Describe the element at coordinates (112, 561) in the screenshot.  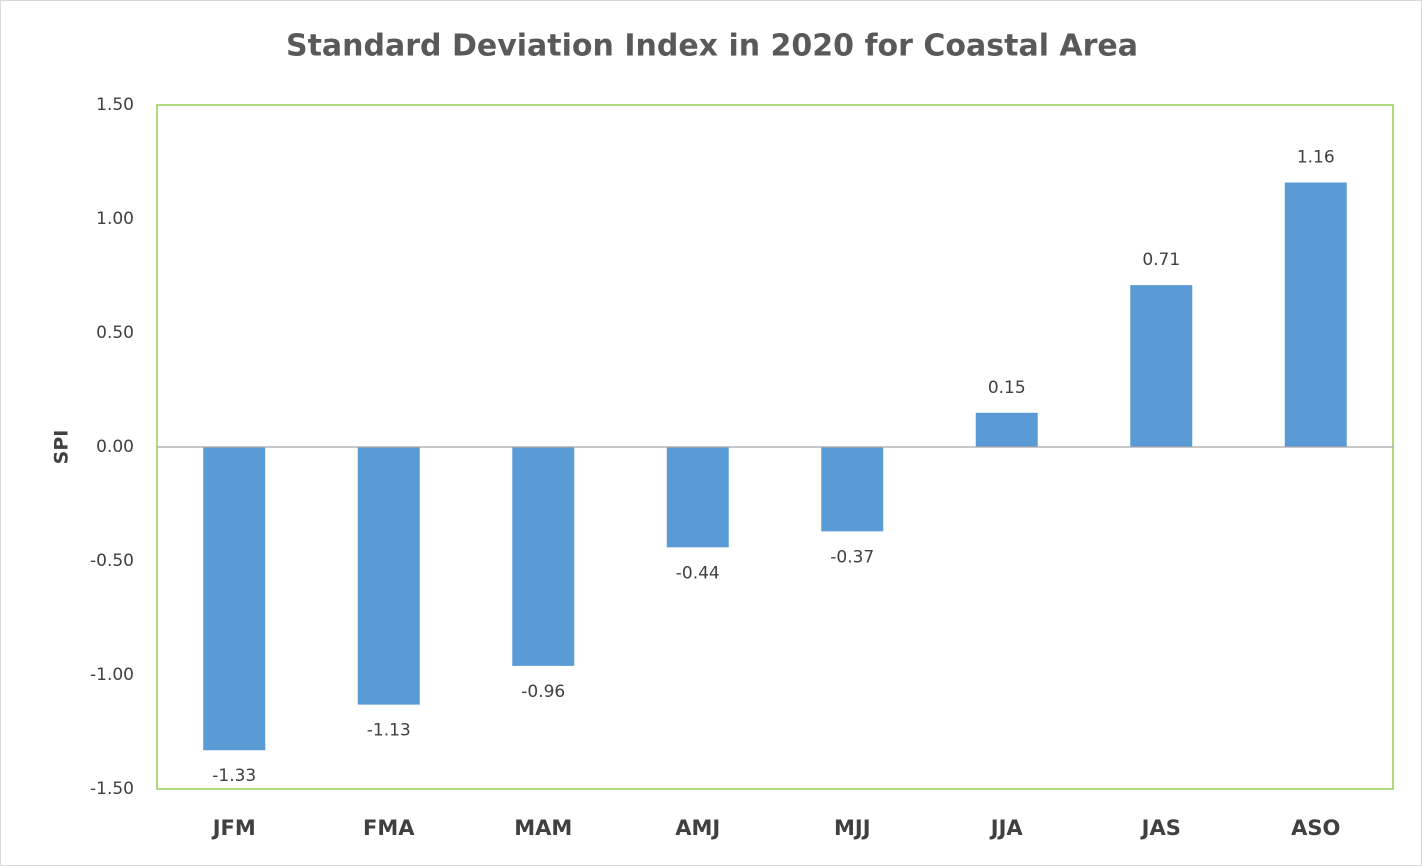
I see `y-tick-label: -0.50` at that location.